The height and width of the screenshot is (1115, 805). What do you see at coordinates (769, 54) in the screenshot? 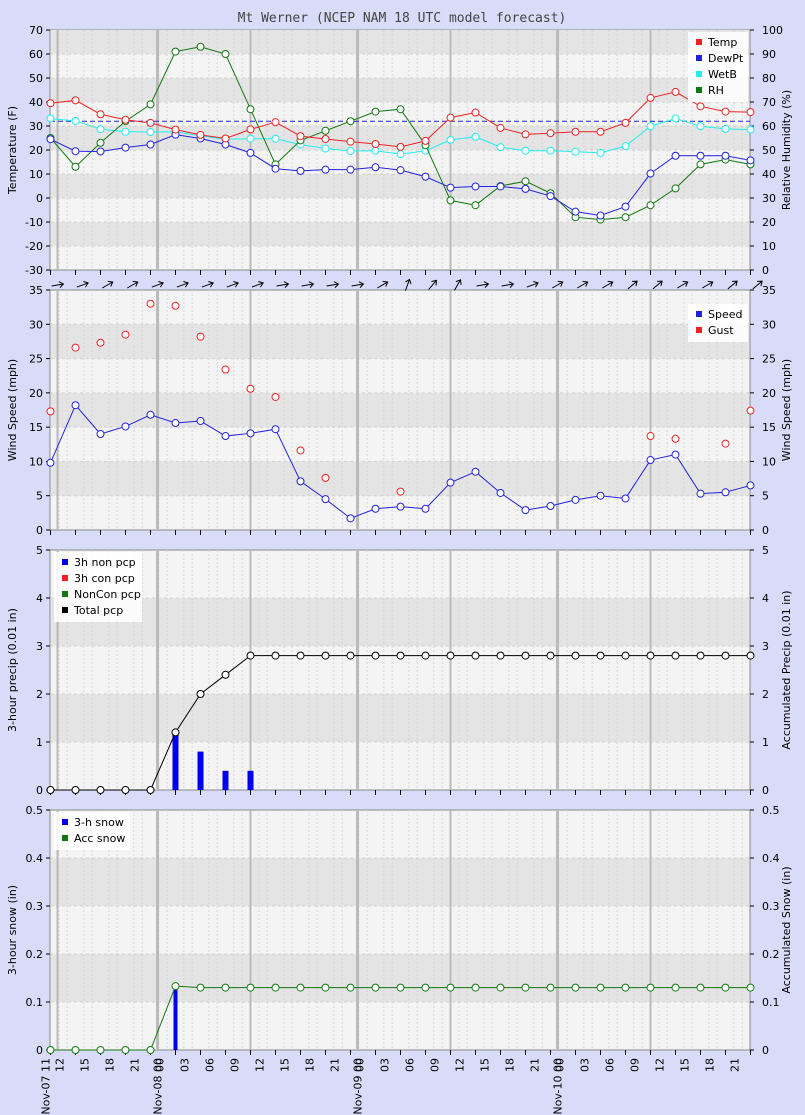
I see `y2-tick-label: 90` at bounding box center [769, 54].